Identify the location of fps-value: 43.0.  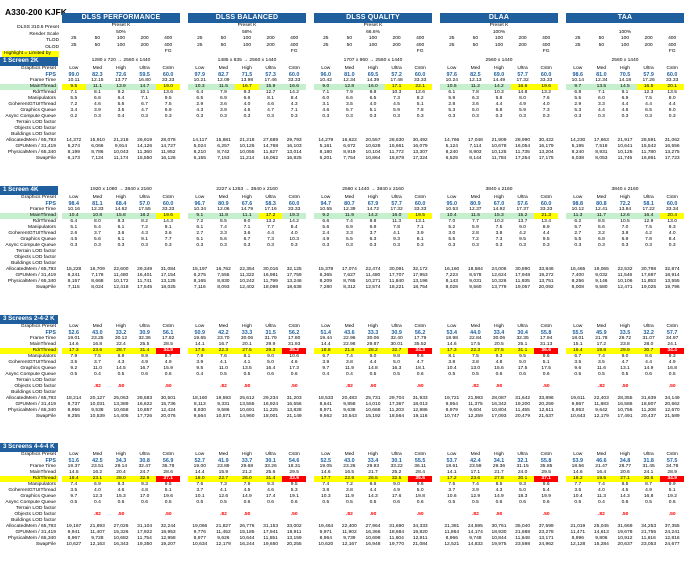
(97, 333).